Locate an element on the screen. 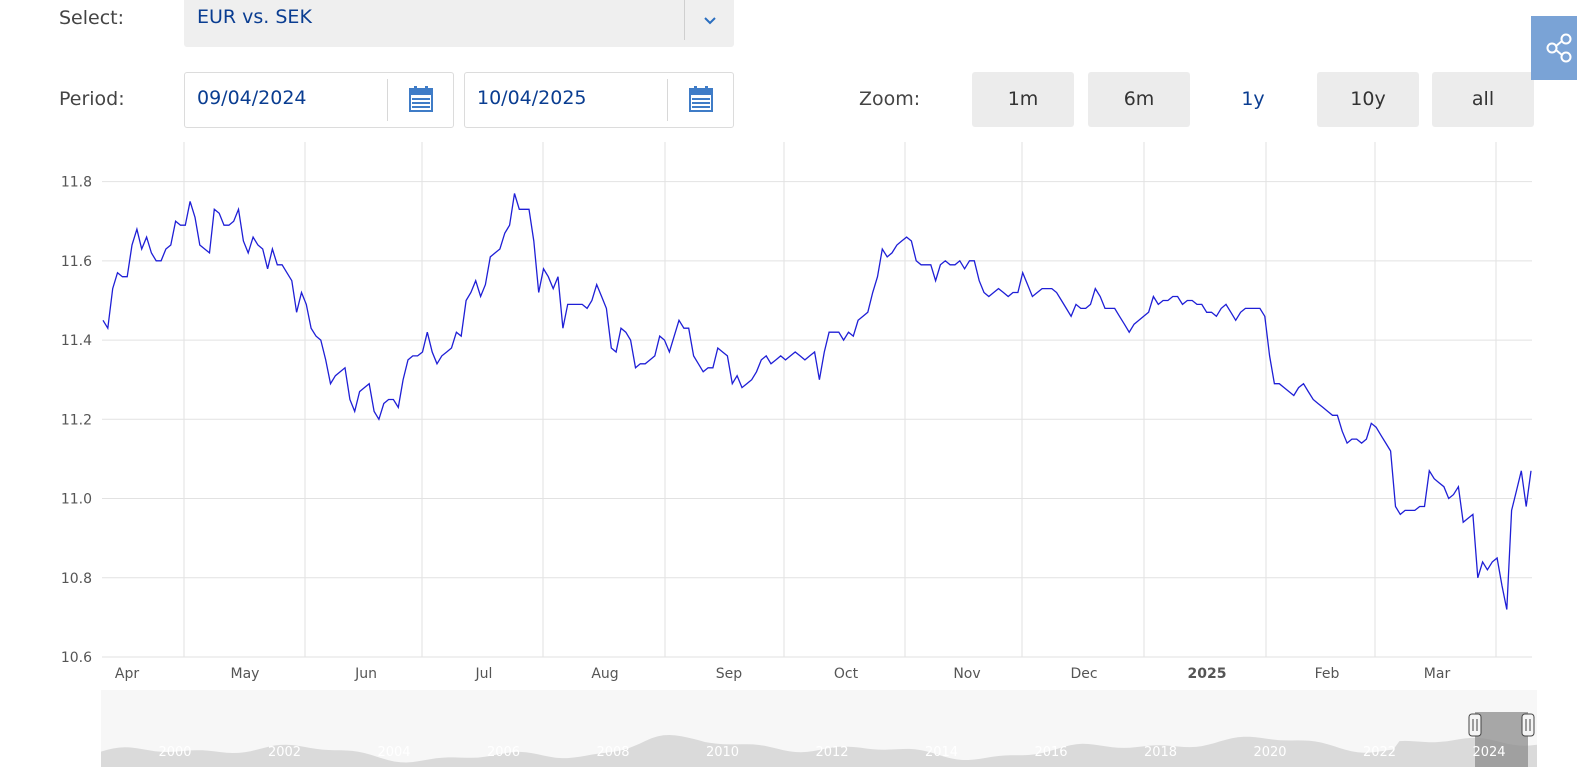  select-divider is located at coordinates (684, 20).